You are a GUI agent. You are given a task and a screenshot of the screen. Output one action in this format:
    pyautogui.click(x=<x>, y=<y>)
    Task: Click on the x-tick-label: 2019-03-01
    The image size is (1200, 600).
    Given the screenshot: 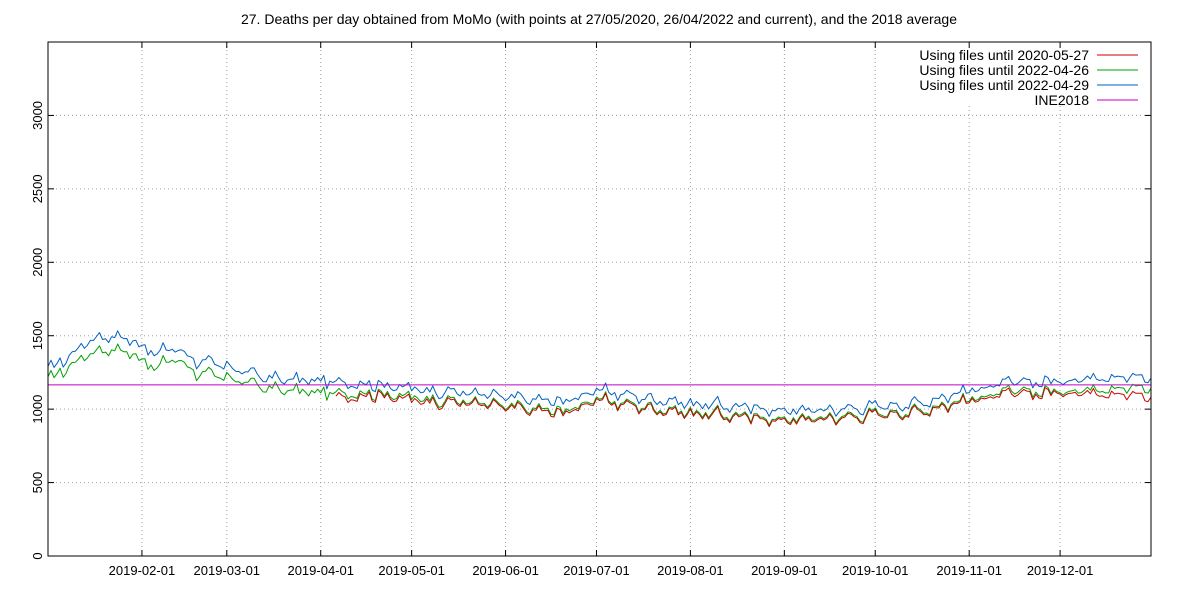 What is the action you would take?
    pyautogui.click(x=227, y=570)
    